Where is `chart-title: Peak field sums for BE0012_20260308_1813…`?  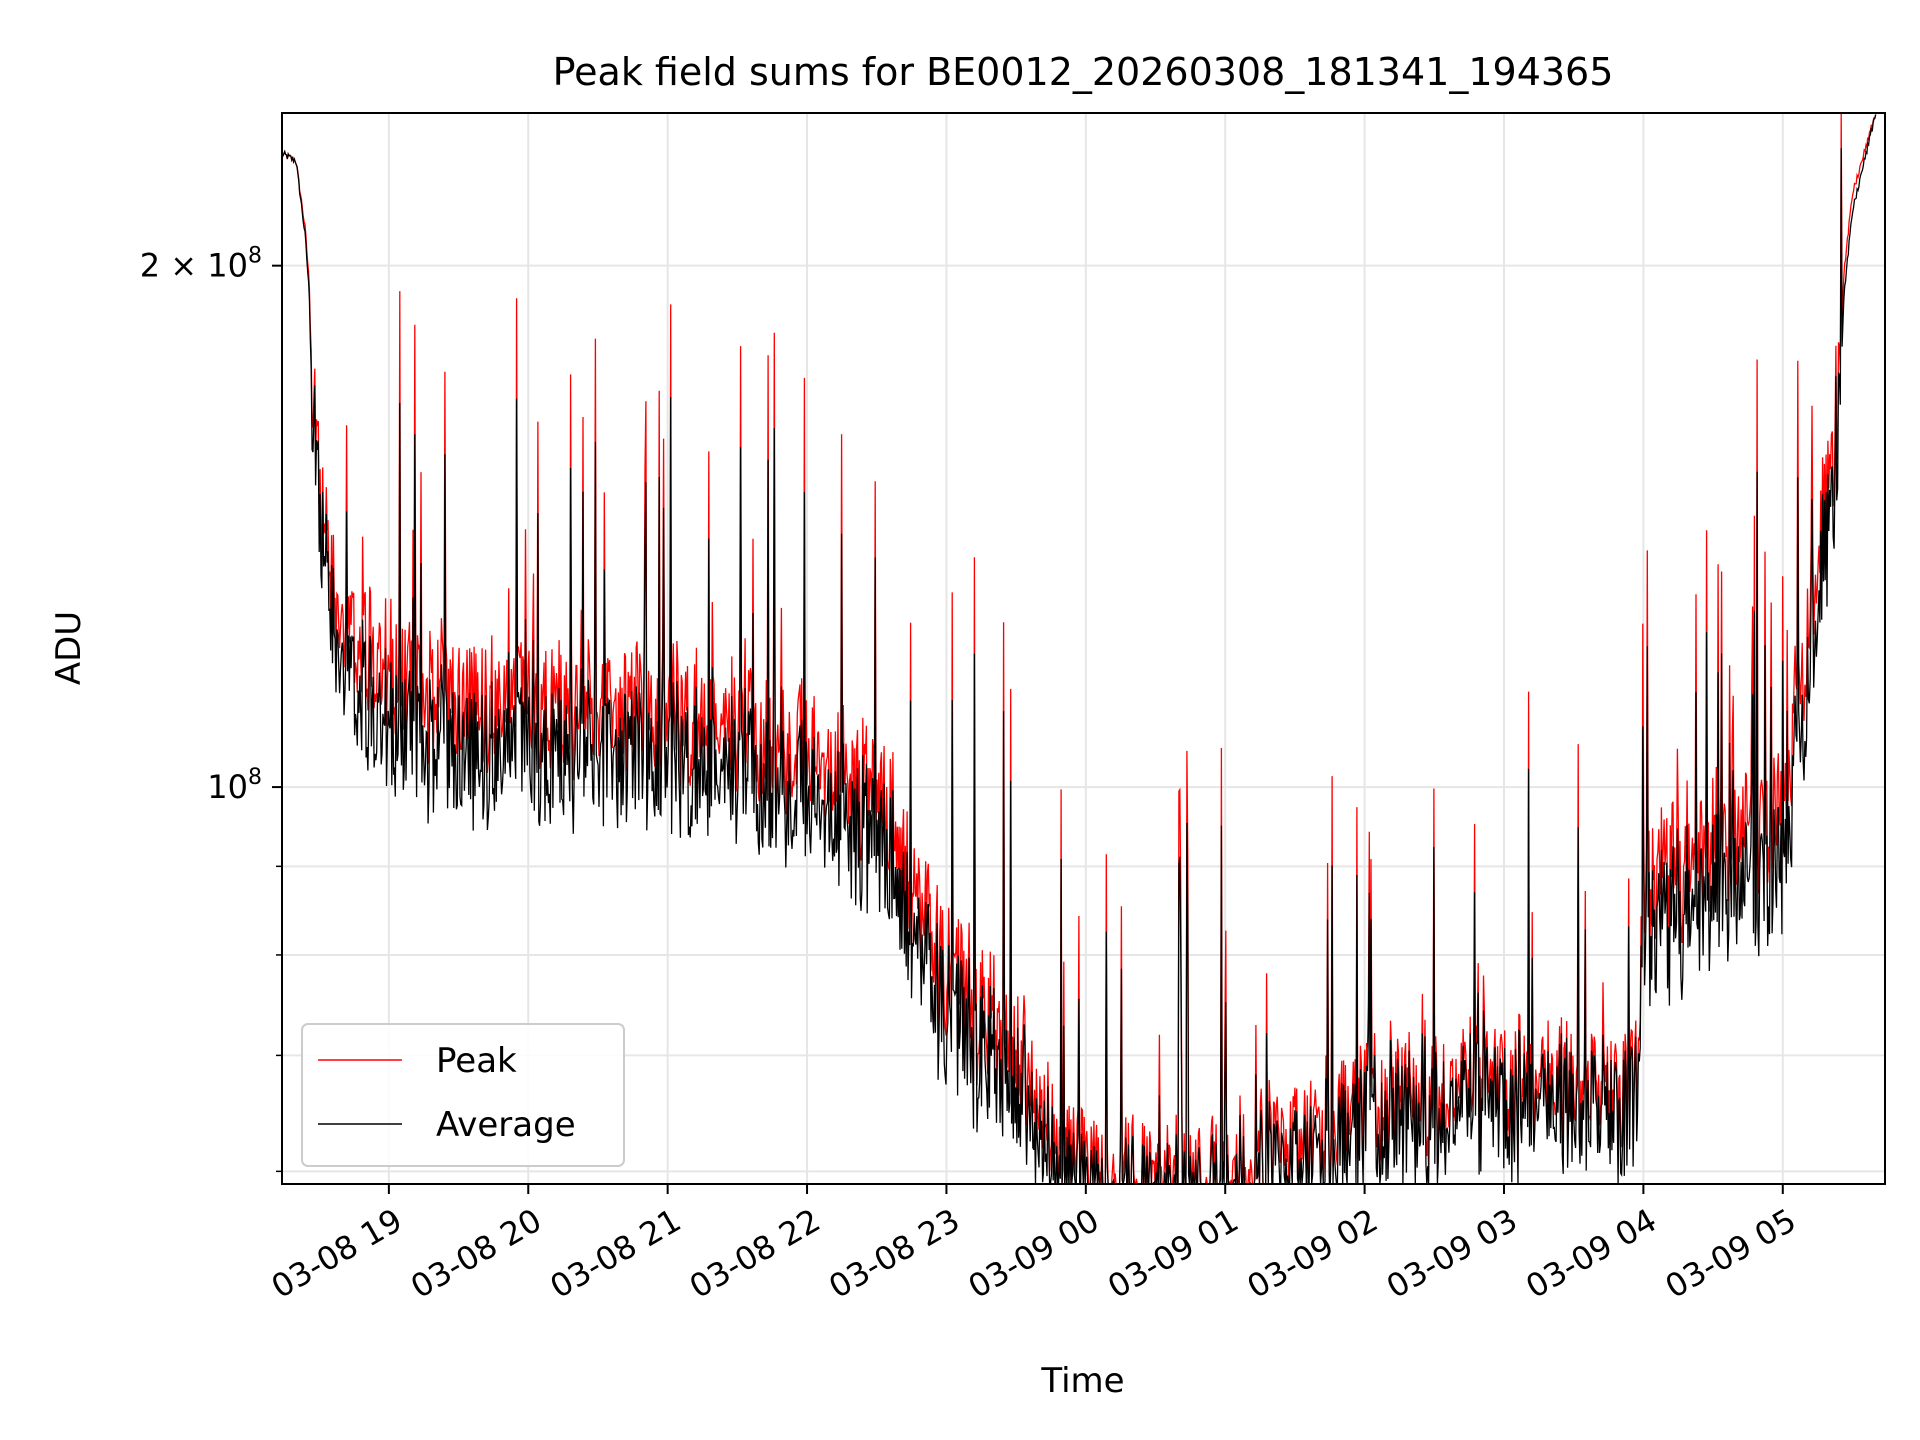 chart-title: Peak field sums for BE0012_20260308_1813… is located at coordinates (1083, 72).